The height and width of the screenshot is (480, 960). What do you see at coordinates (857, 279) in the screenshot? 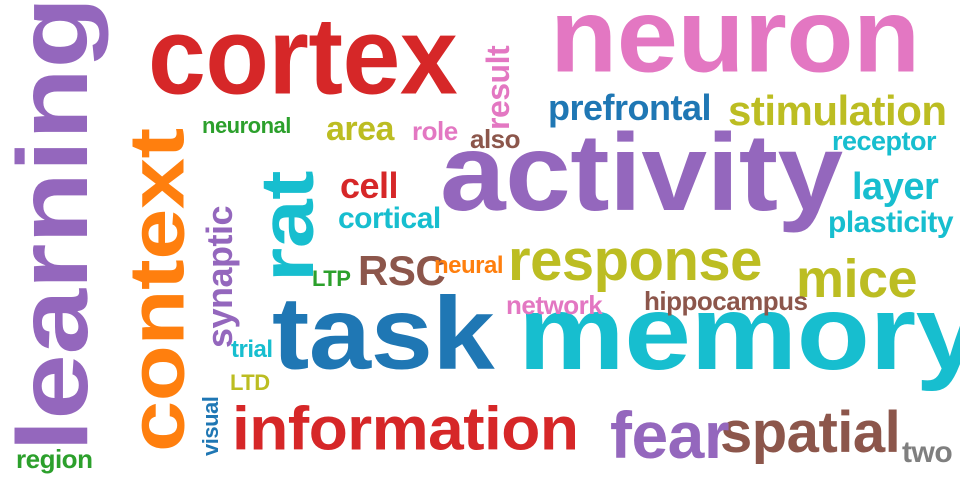
I see `word-mice: mice` at bounding box center [857, 279].